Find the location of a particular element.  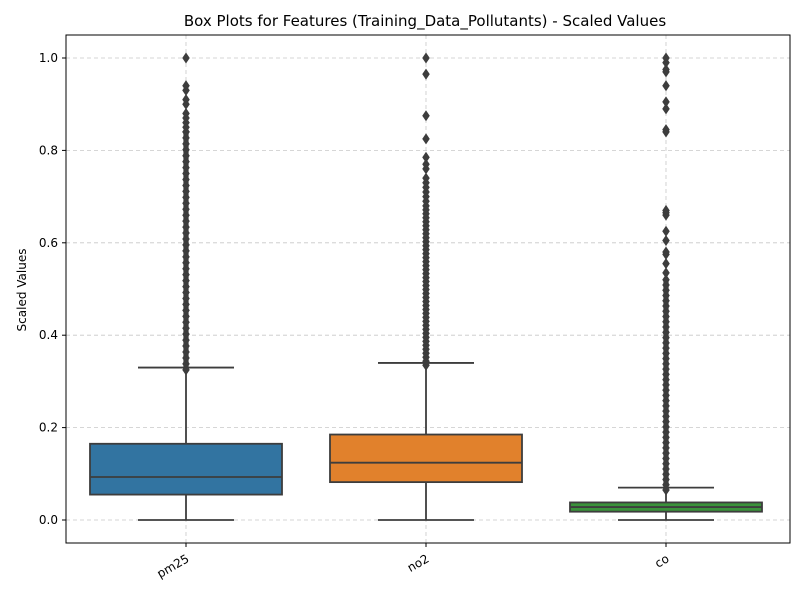

x-tick-label: pm25 is located at coordinates (173, 565).